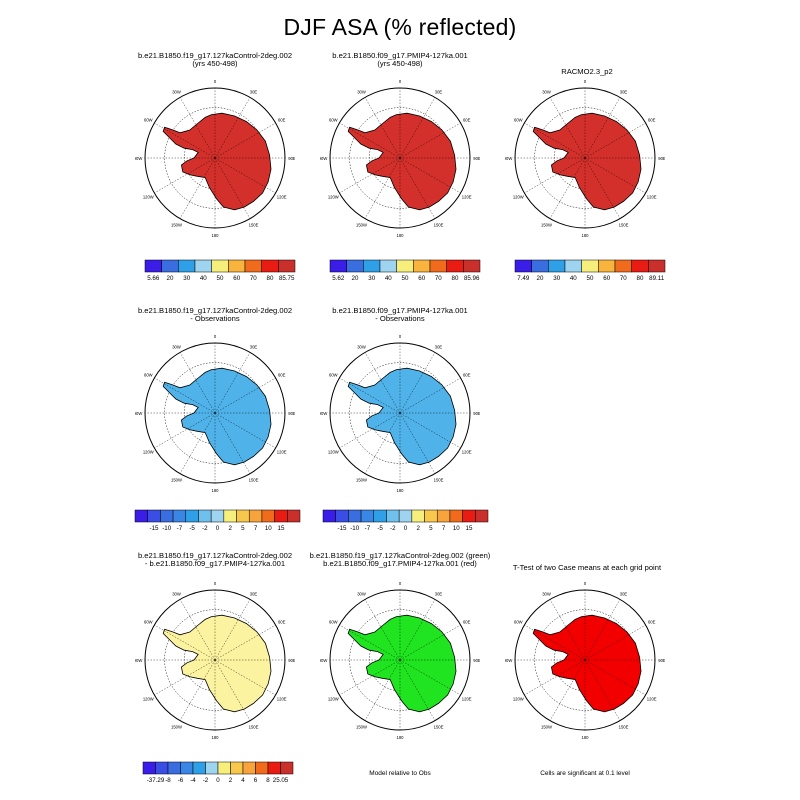  I want to click on colorbar-label: 5, so click(243, 528).